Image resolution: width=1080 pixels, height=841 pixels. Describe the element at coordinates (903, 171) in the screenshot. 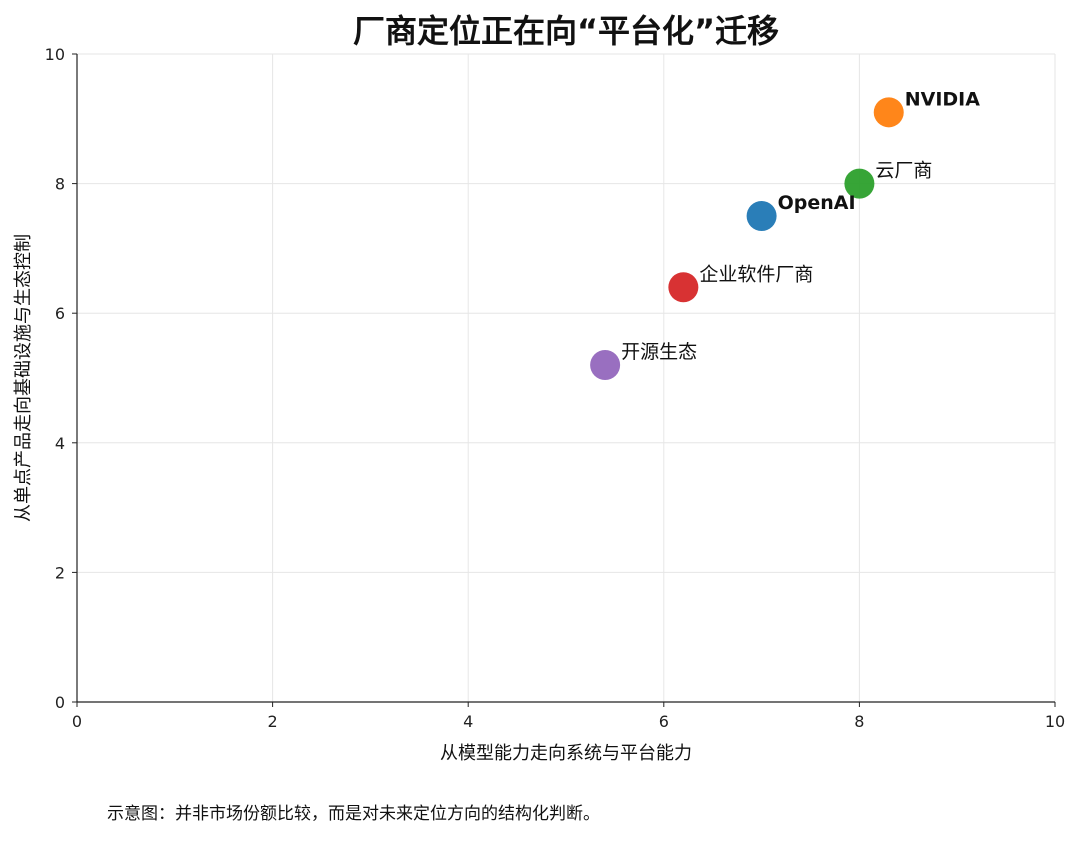

I see `point-label: 云厂商` at that location.